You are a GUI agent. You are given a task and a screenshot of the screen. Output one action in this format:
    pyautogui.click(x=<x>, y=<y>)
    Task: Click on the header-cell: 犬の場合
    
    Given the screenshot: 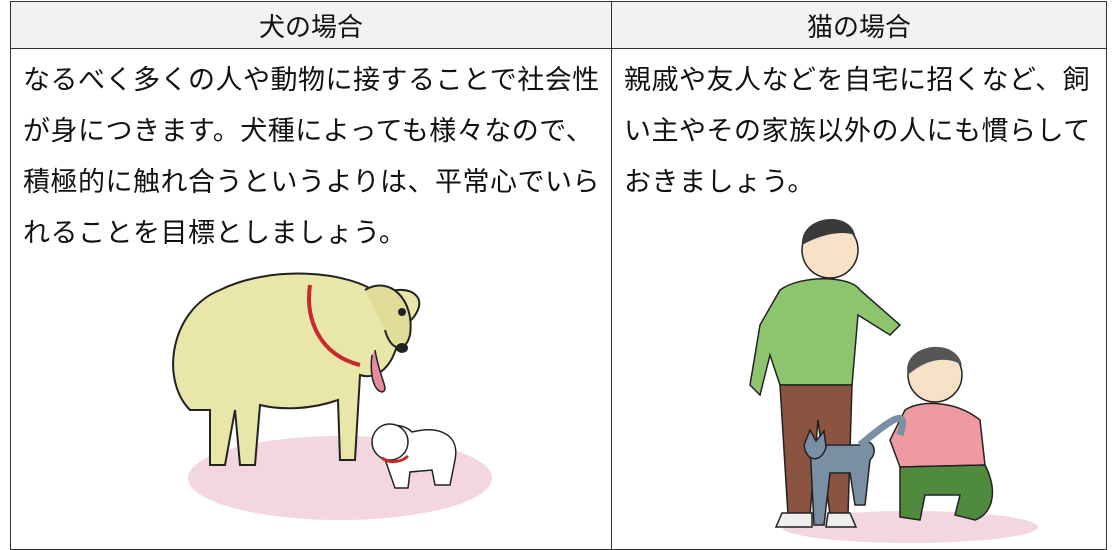 What is the action you would take?
    pyautogui.click(x=311, y=25)
    